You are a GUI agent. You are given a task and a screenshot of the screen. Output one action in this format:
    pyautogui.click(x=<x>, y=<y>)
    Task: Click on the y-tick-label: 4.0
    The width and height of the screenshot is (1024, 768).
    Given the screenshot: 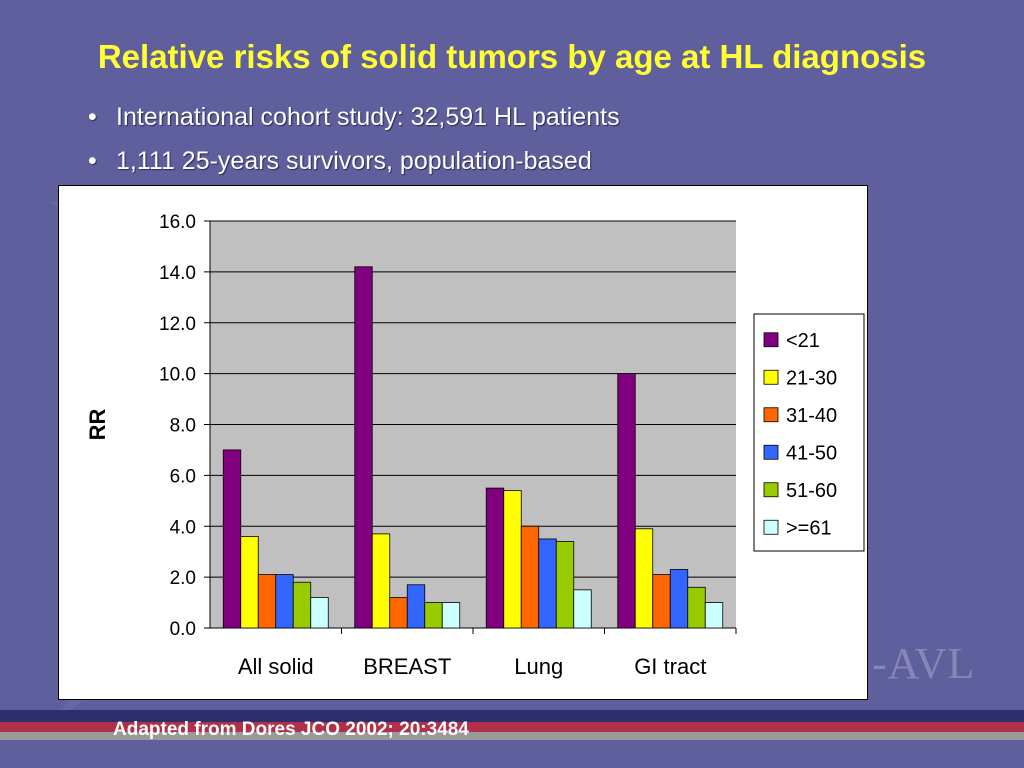 What is the action you would take?
    pyautogui.click(x=183, y=527)
    